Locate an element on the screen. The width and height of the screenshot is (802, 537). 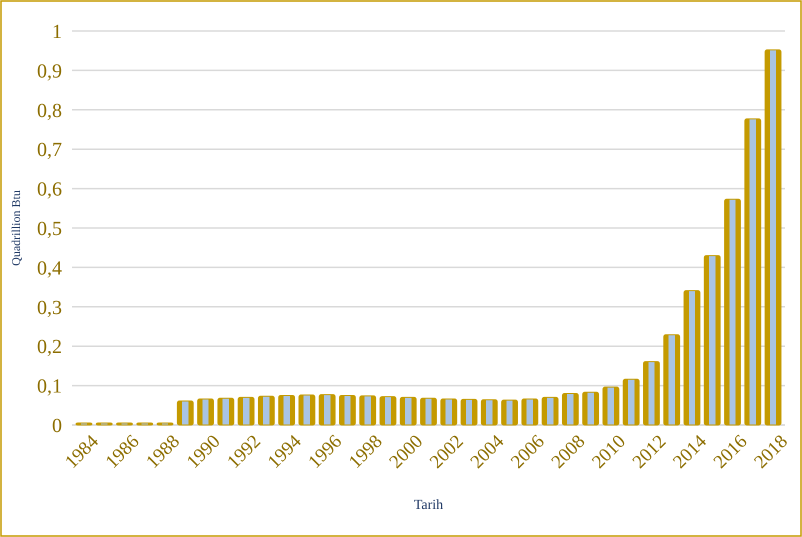
y-tick-label: 0,4 is located at coordinates (49, 268).